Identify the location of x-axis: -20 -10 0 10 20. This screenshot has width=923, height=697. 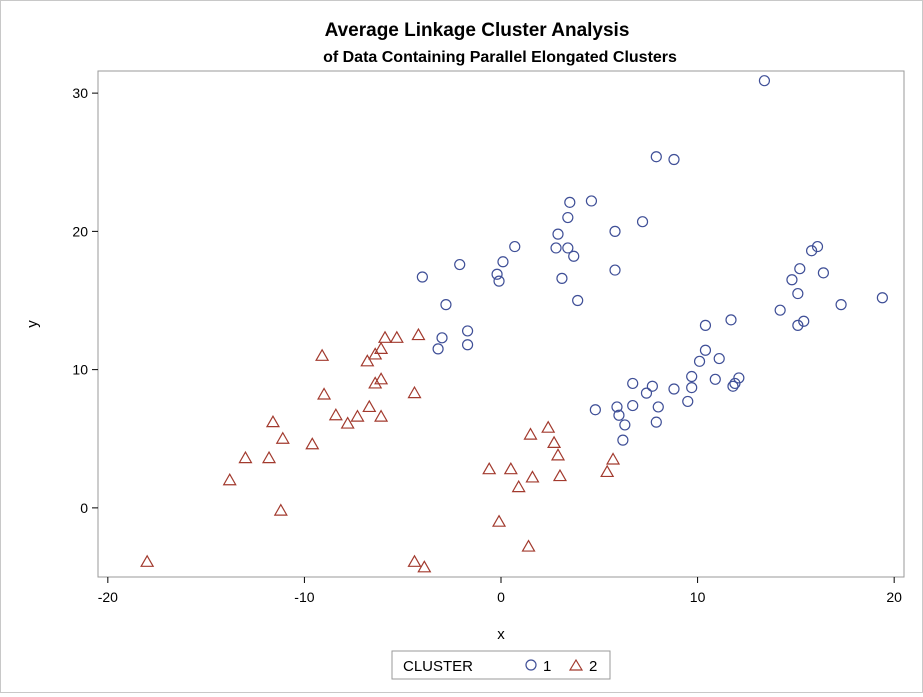
(500, 591).